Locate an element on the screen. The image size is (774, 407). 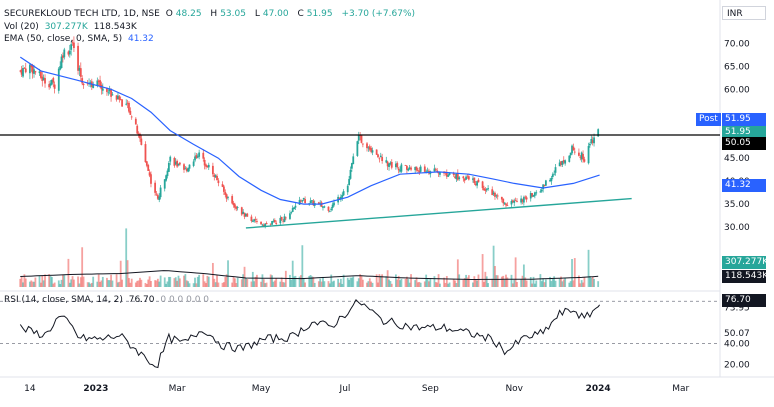
ema-legend: EMA (50, close, 0, SMA, 5) 41.32 is located at coordinates (80, 39).